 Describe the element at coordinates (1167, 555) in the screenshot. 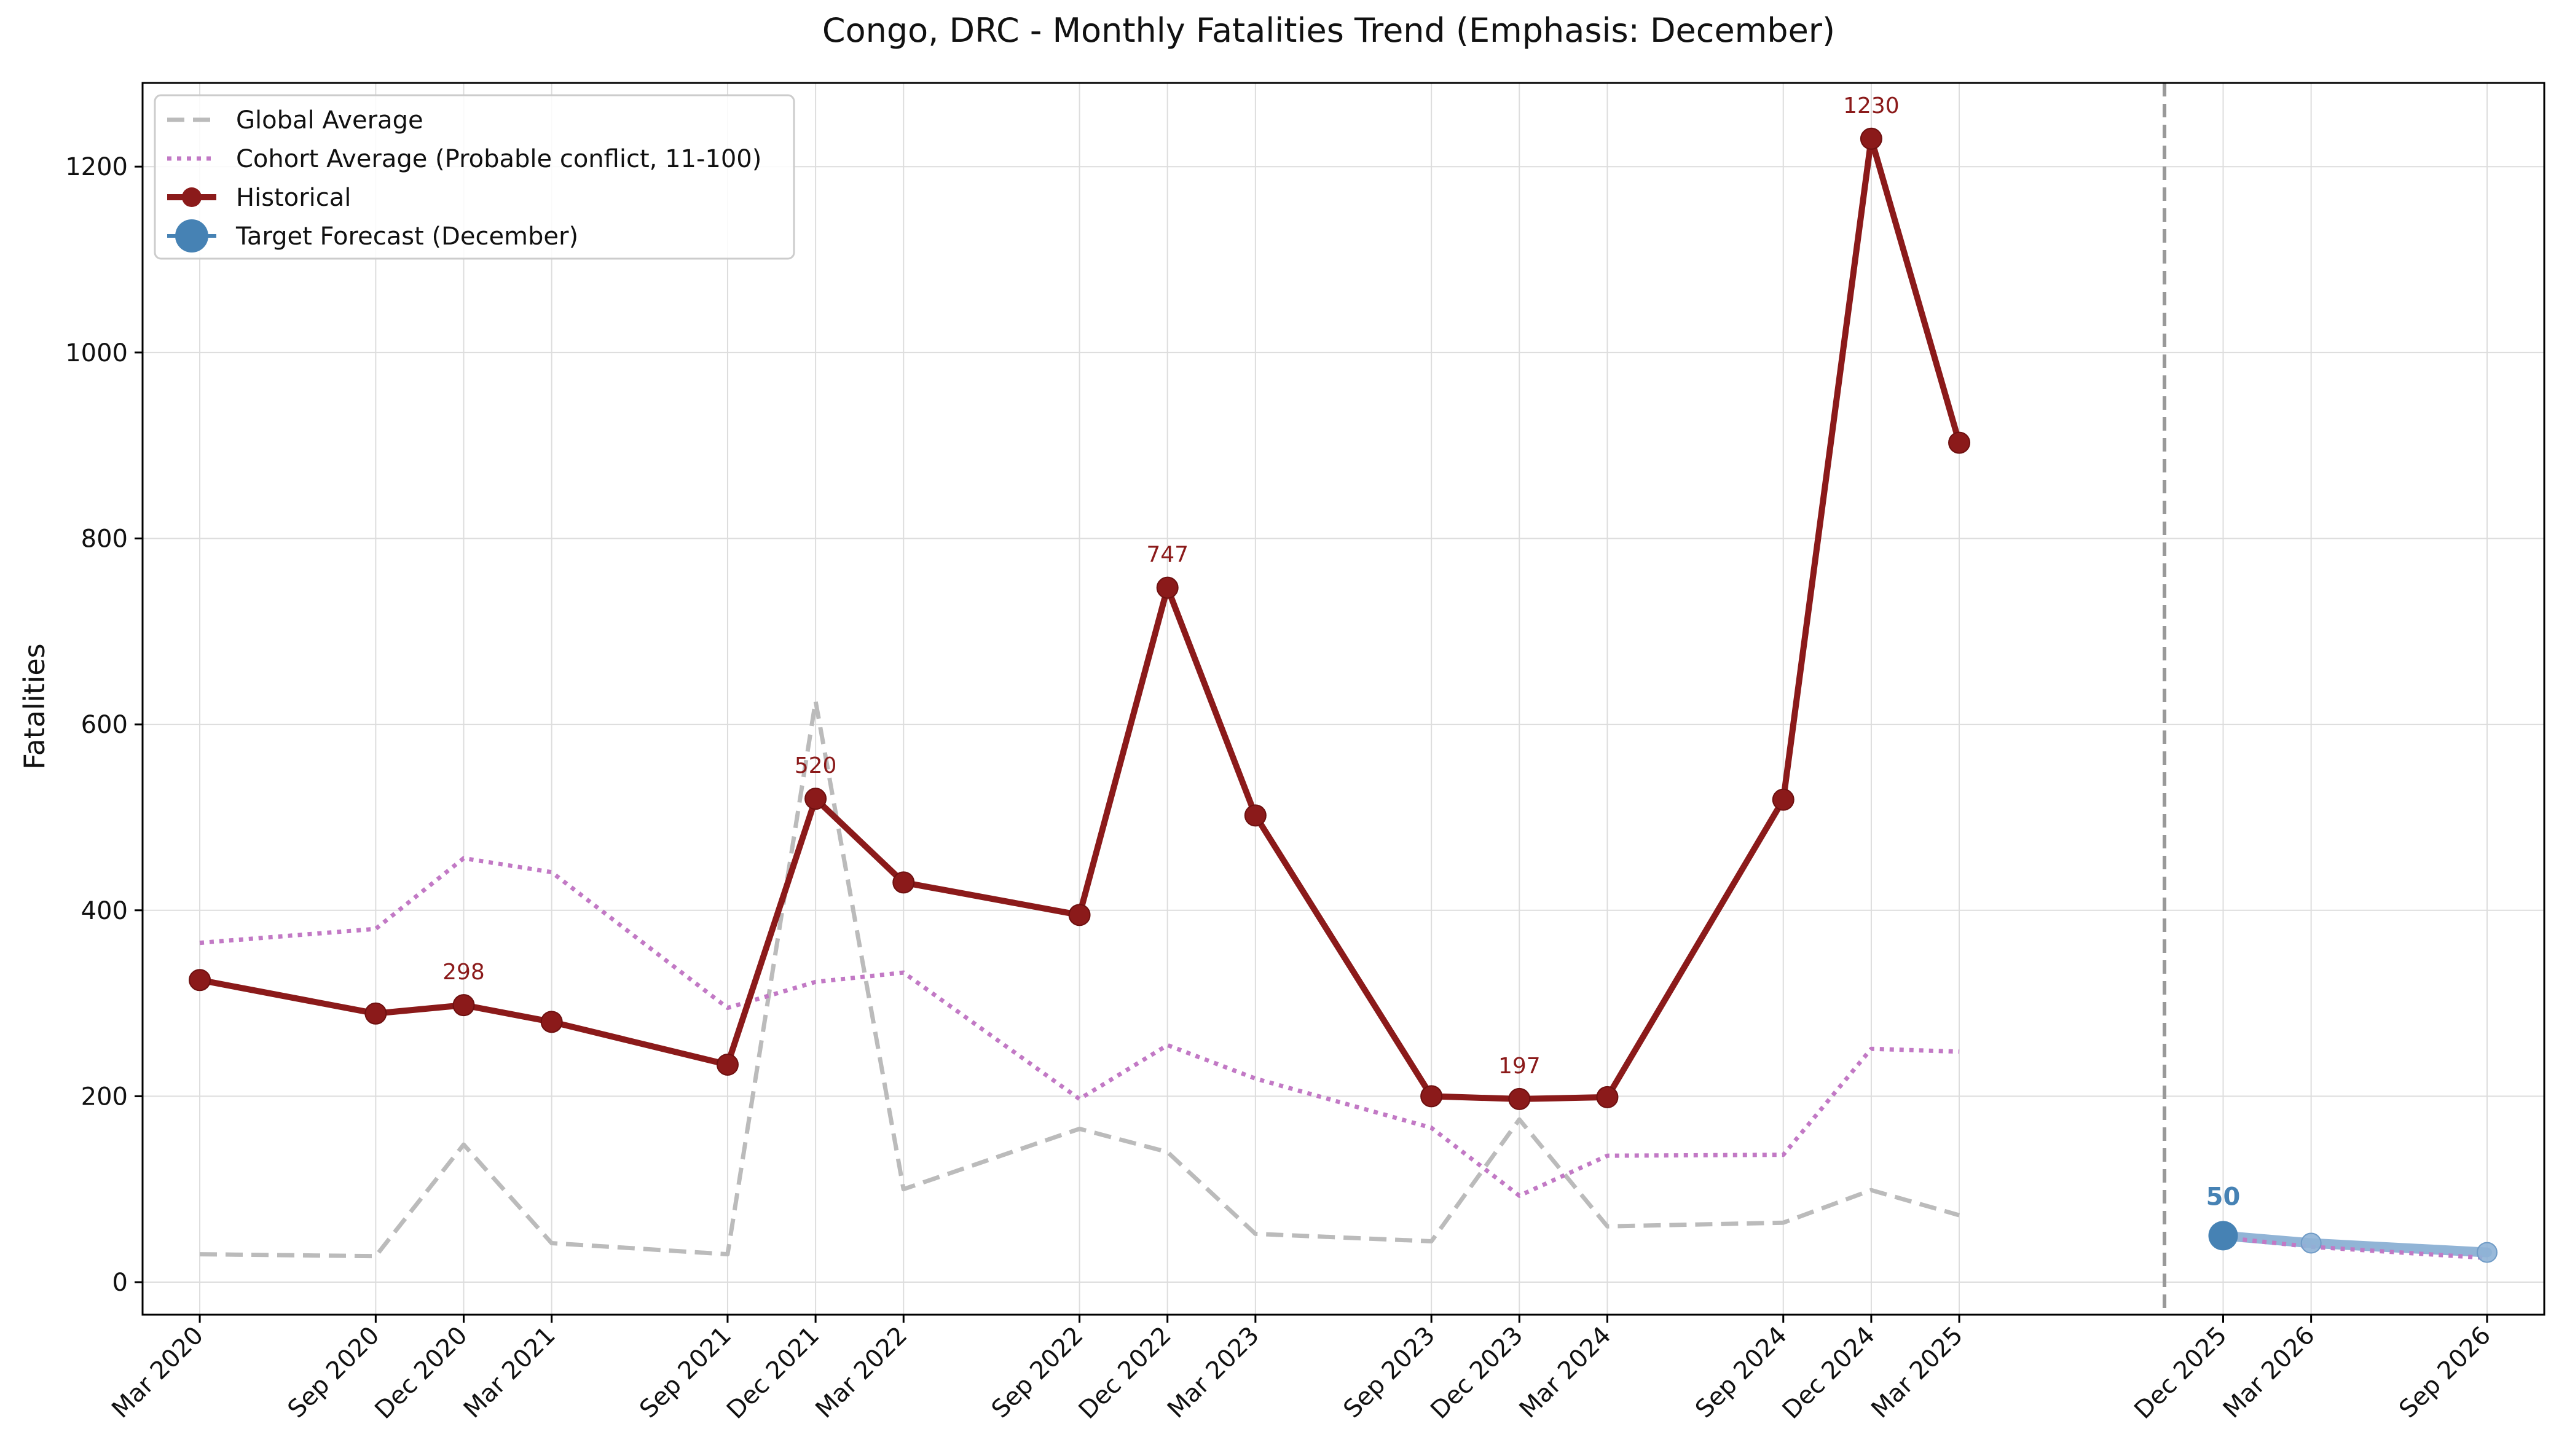

I see `historical-data-label: 747` at that location.